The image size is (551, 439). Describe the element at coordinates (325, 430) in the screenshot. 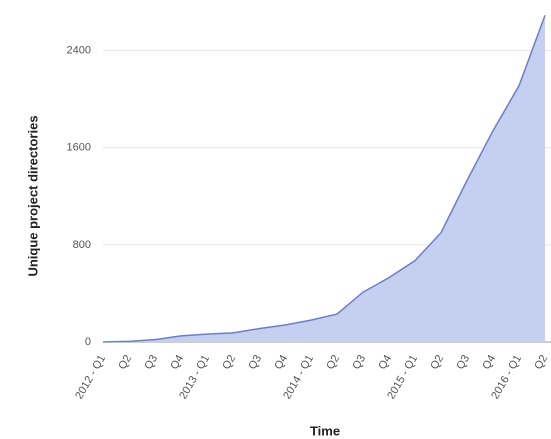

I see `x-axis-title: Time` at that location.